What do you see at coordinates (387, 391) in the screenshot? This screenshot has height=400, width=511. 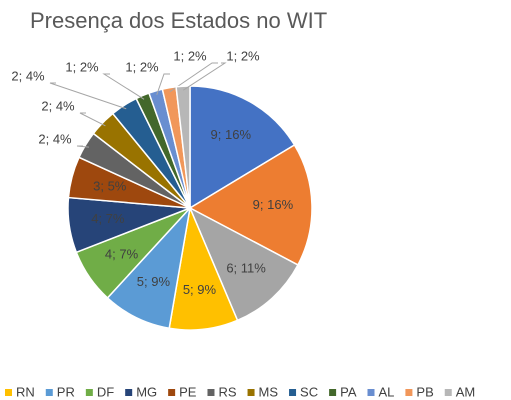 I see `legend-label: AL` at bounding box center [387, 391].